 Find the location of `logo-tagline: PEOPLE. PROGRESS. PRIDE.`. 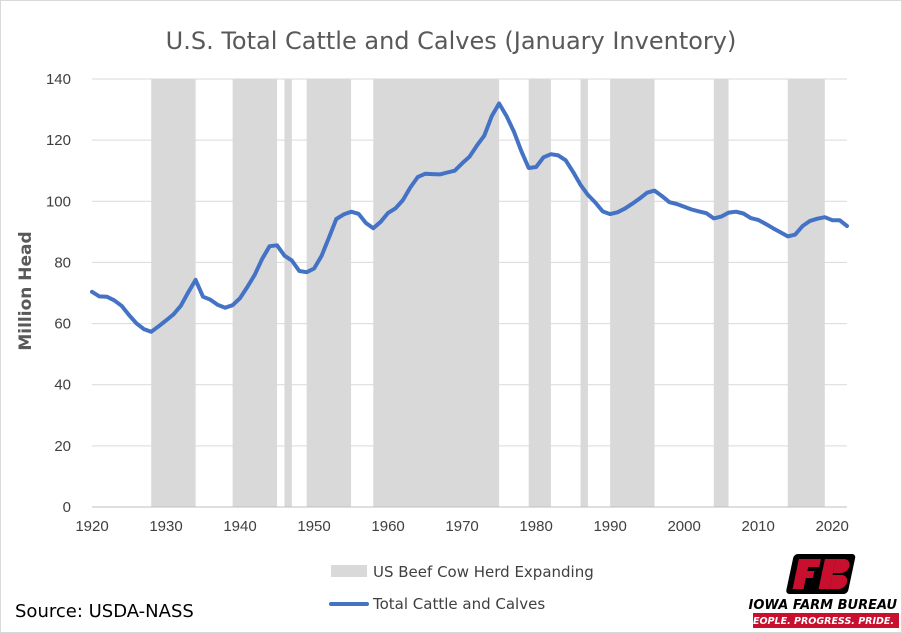

logo-tagline: PEOPLE. PROGRESS. PRIDE. is located at coordinates (820, 621).